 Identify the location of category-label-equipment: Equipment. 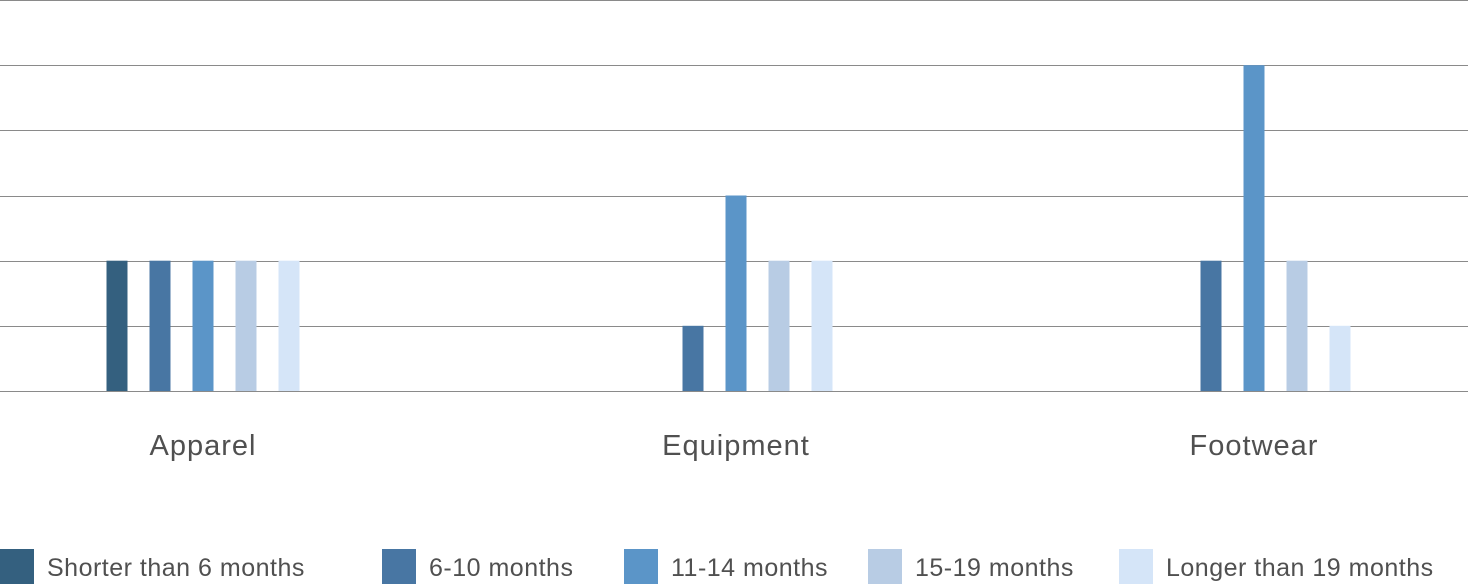
(736, 446).